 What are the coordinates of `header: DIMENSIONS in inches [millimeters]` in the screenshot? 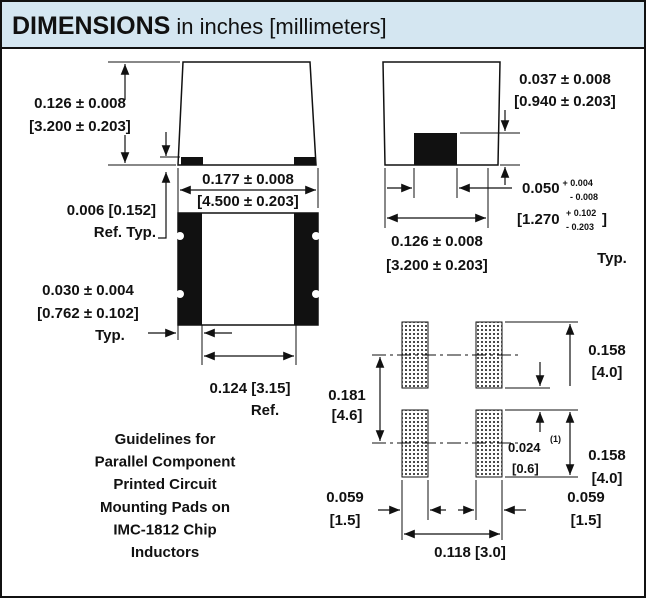 It's located at (199, 26).